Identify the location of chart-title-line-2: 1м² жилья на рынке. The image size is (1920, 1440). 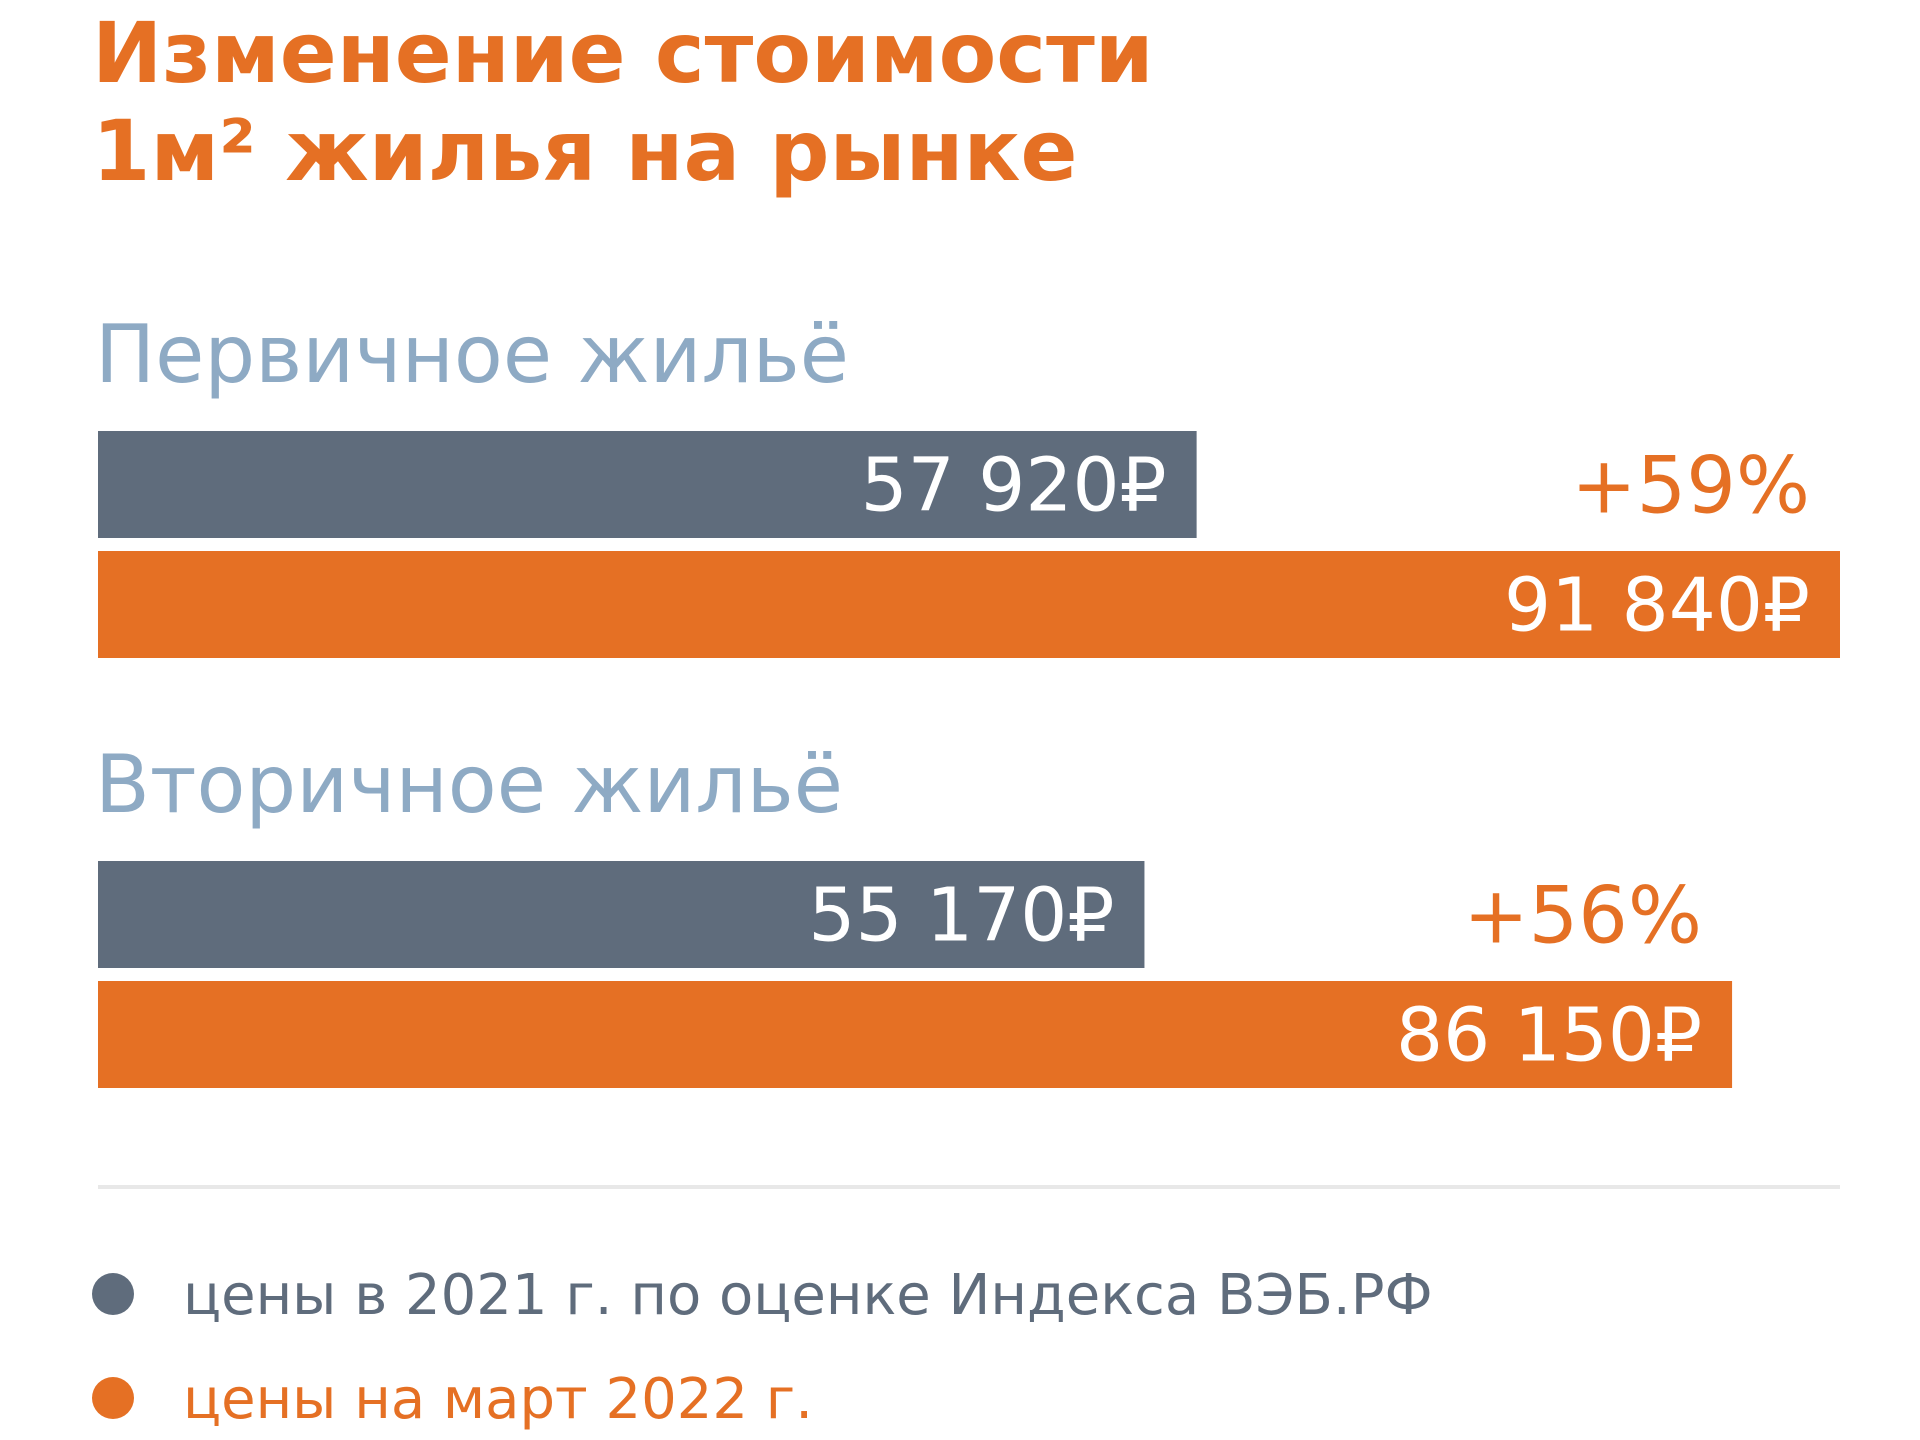
(584, 151).